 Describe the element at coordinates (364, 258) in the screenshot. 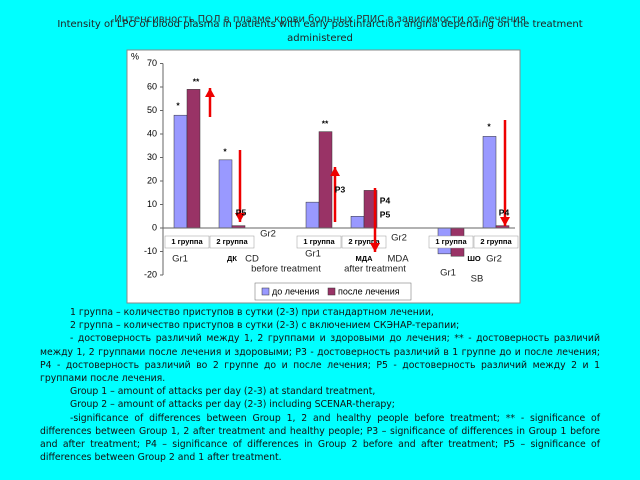

I see `group-label: МДА` at that location.